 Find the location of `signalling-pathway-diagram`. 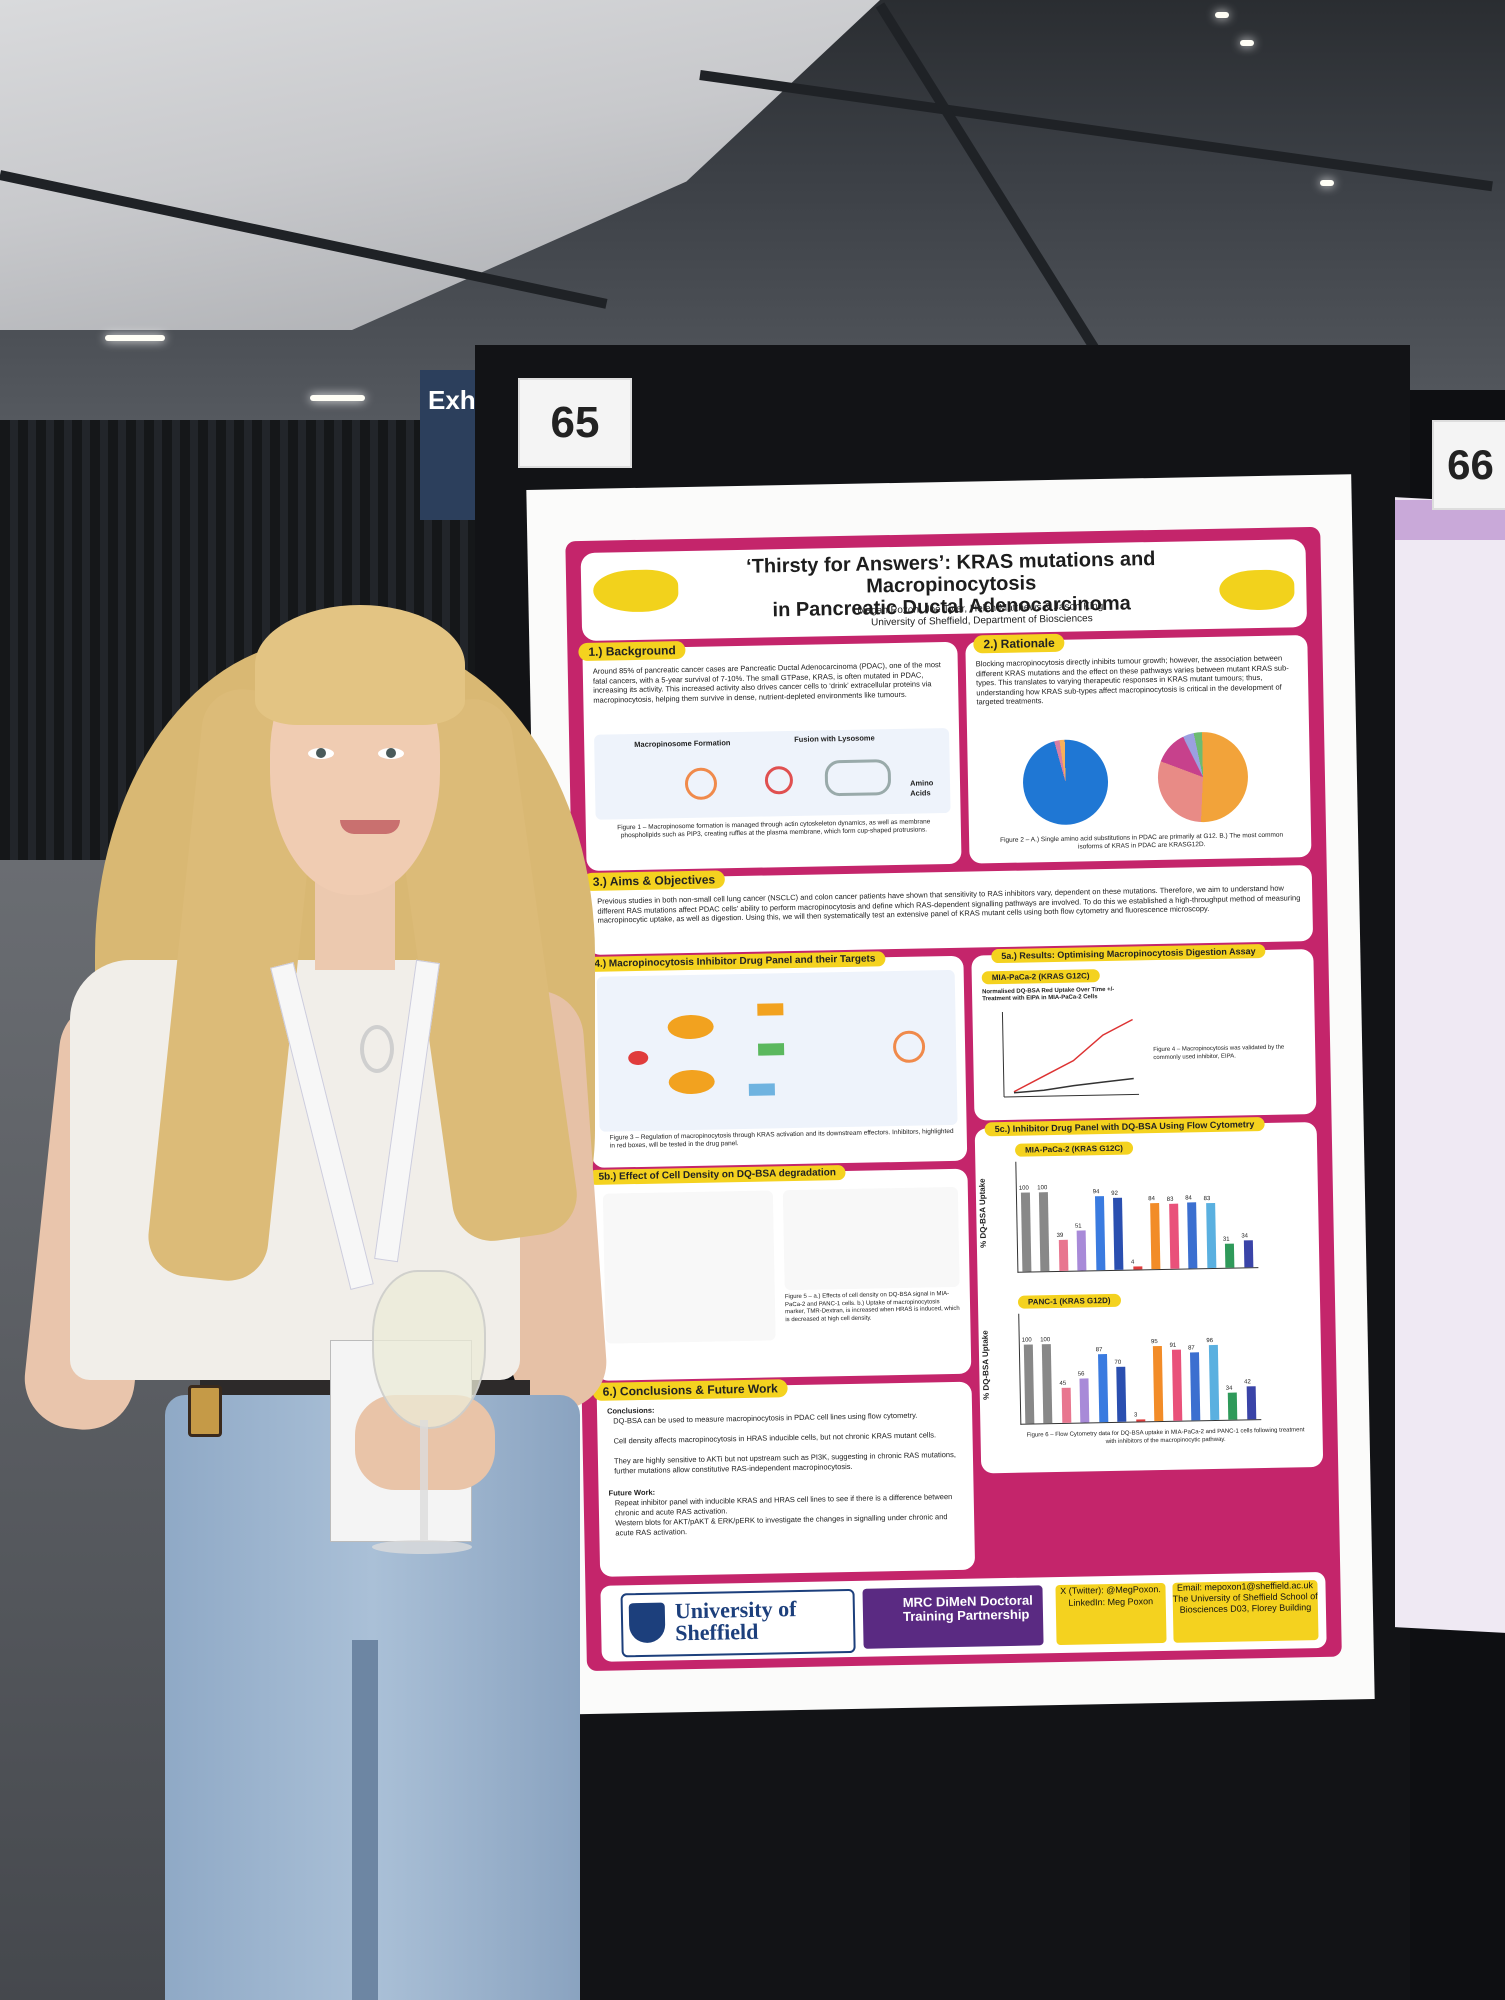

signalling-pathway-diagram is located at coordinates (777, 1050).